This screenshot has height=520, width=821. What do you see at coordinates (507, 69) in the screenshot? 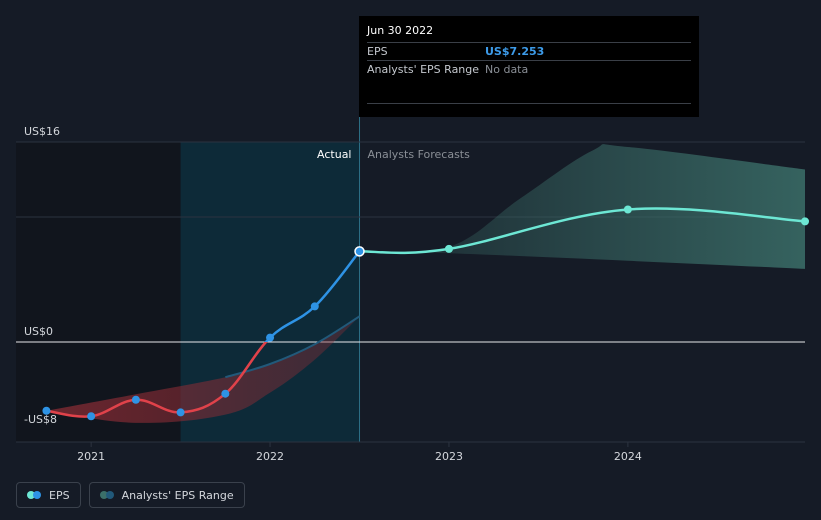
I see `tooltip-range-value: No data` at bounding box center [507, 69].